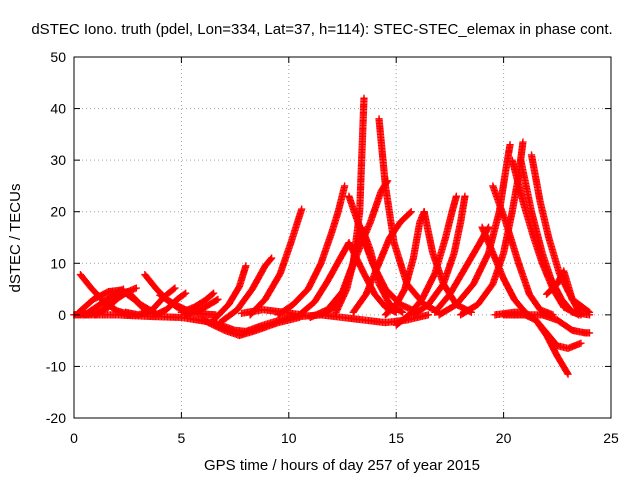 The width and height of the screenshot is (640, 480). Describe the element at coordinates (58, 57) in the screenshot. I see `y-tick-label: 50` at that location.